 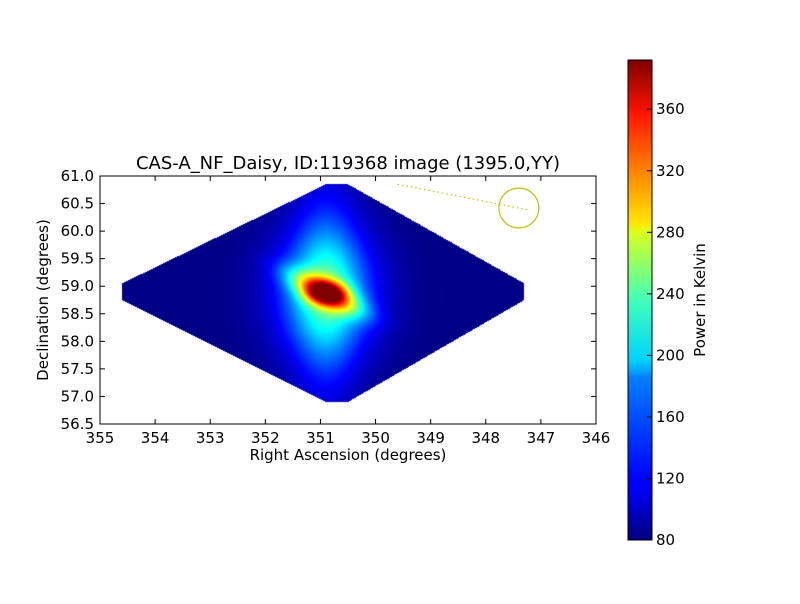 I want to click on colorbar-gradient, so click(x=640, y=300).